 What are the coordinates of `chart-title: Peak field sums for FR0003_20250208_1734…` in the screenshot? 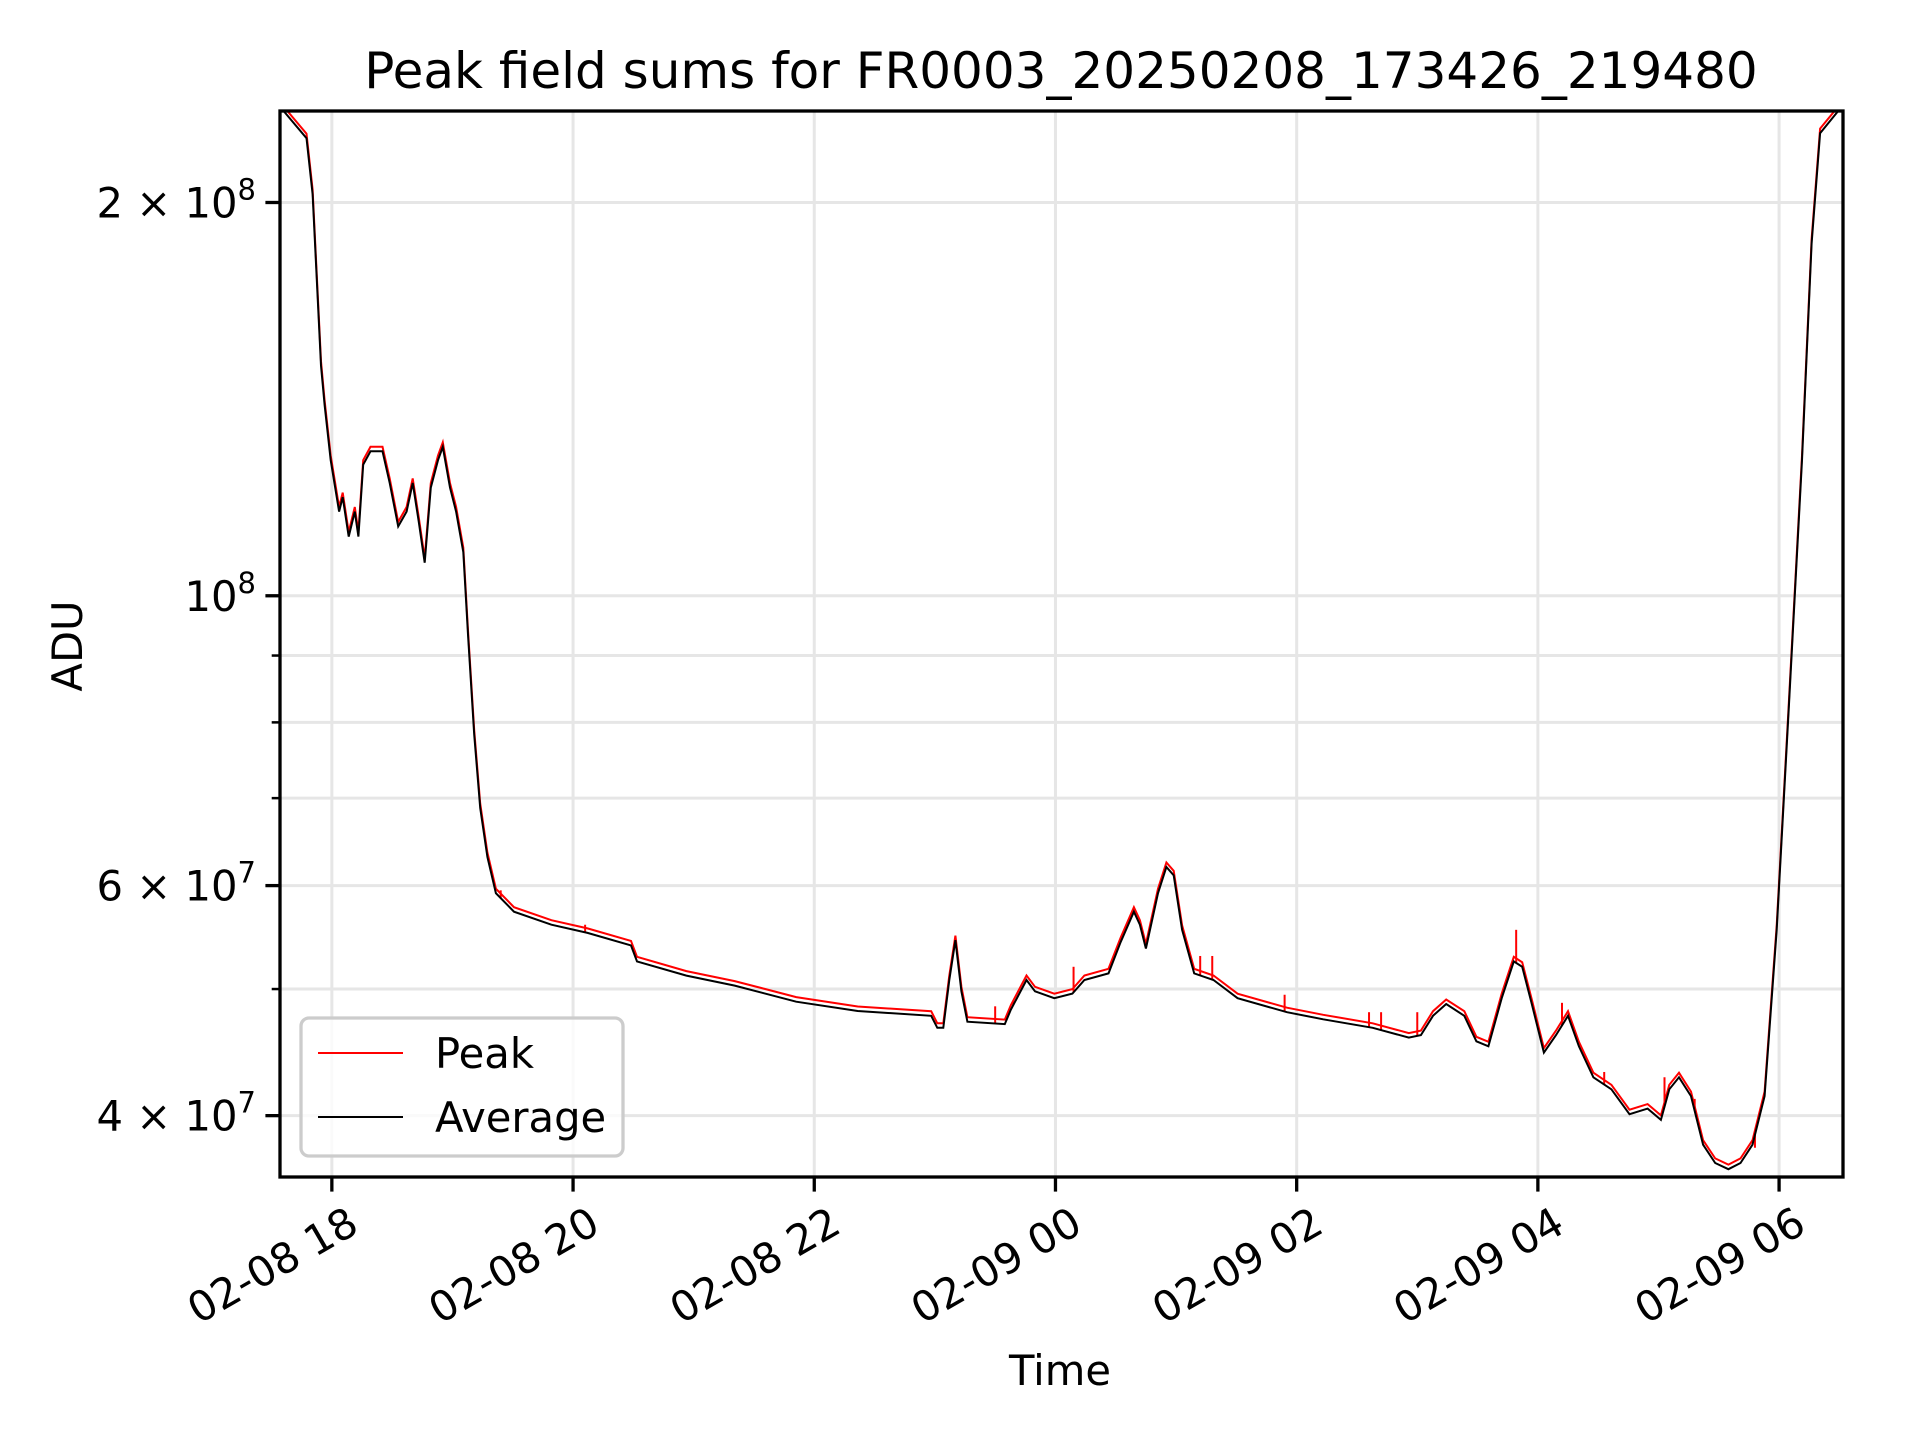 It's located at (1060, 71).